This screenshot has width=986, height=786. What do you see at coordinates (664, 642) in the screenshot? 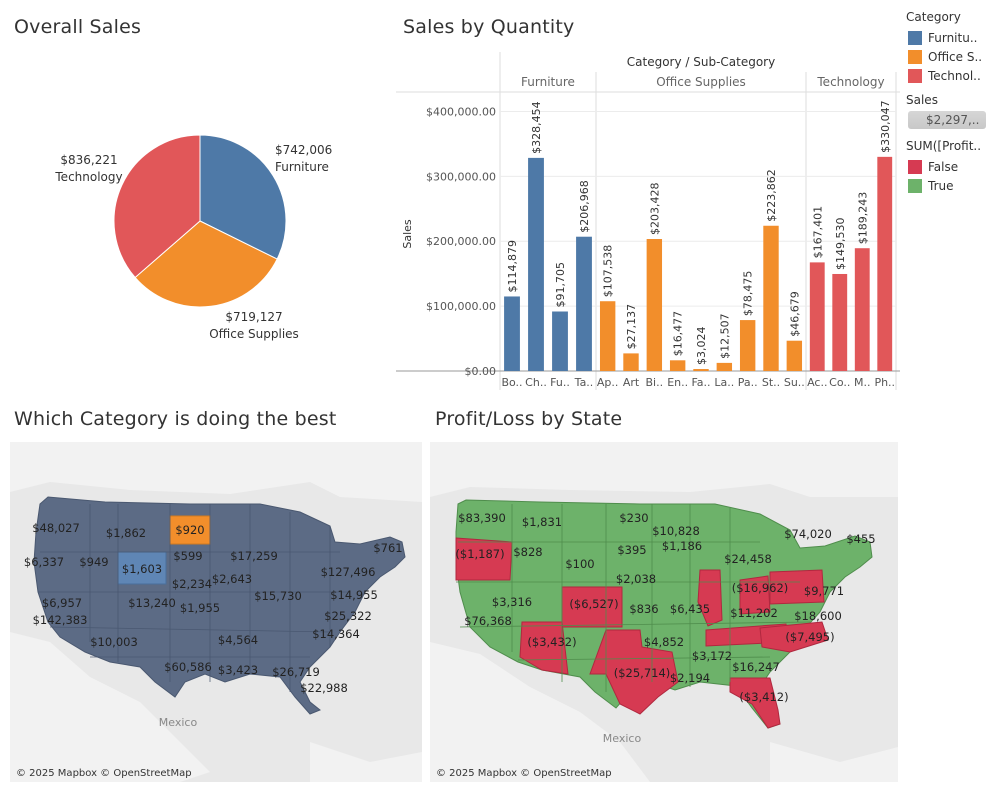
I see `state-value-label: $4,852` at bounding box center [664, 642].